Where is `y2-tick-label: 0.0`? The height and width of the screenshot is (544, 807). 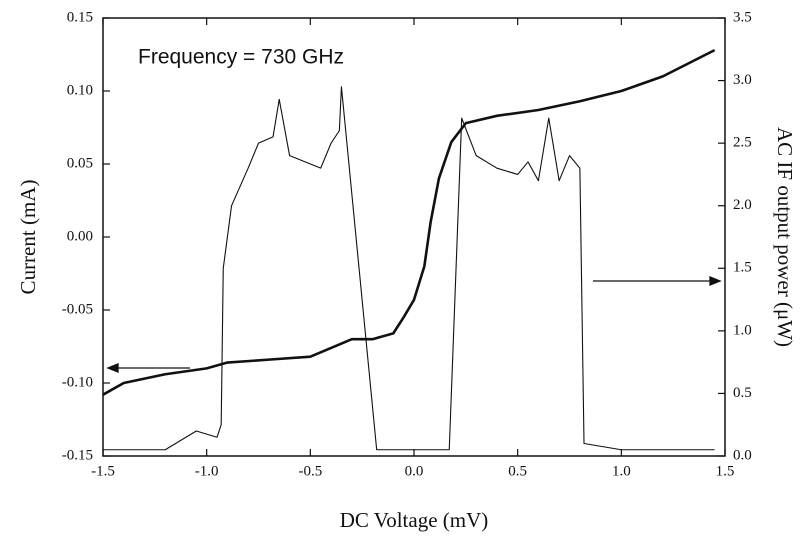 y2-tick-label: 0.0 is located at coordinates (742, 455).